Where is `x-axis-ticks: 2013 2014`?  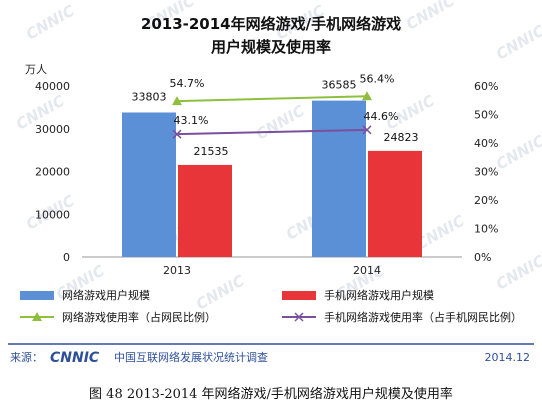 x-axis-ticks: 2013 2014 is located at coordinates (272, 270).